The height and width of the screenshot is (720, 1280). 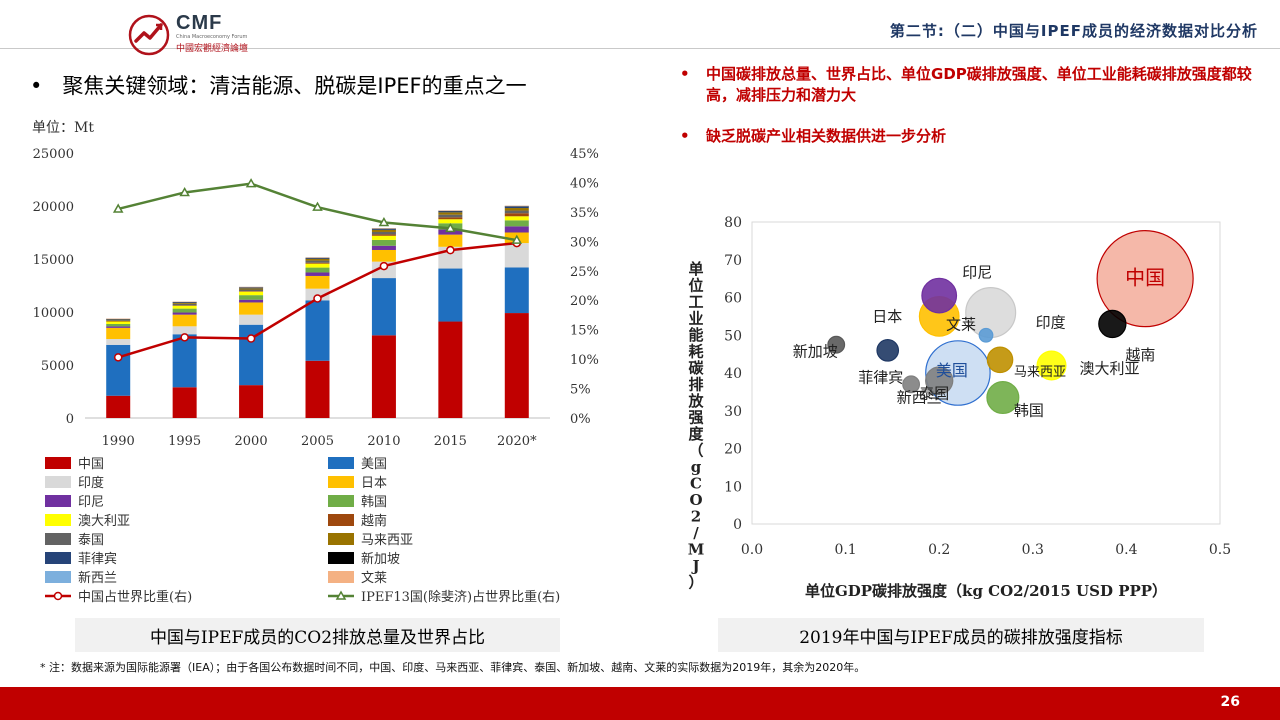 What do you see at coordinates (1145, 278) in the screenshot?
I see `bubble-label: 中国` at bounding box center [1145, 278].